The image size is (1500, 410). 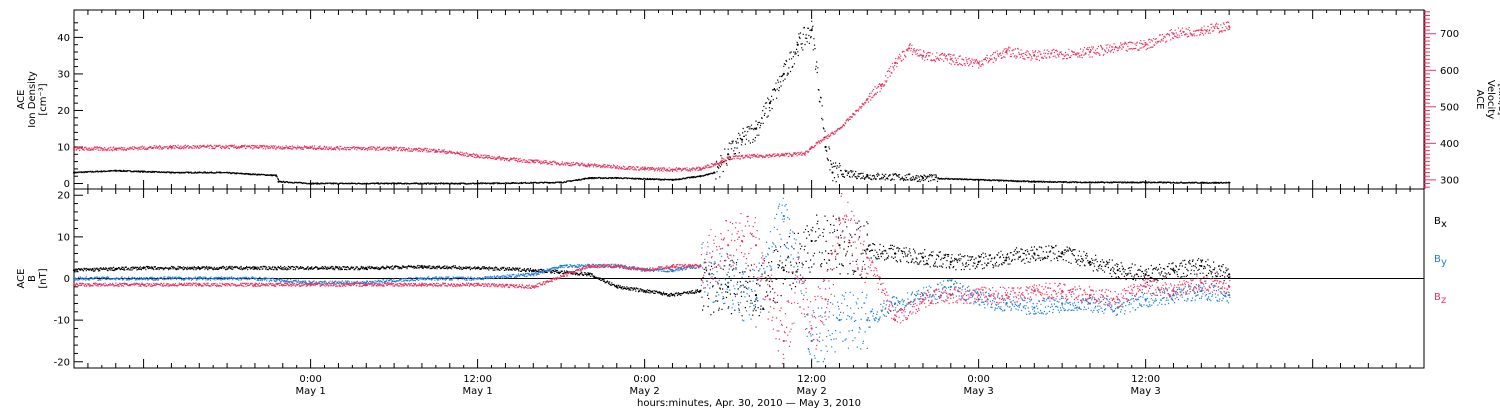 What do you see at coordinates (1449, 34) in the screenshot?
I see `y-tick-label-velocity: 700` at bounding box center [1449, 34].